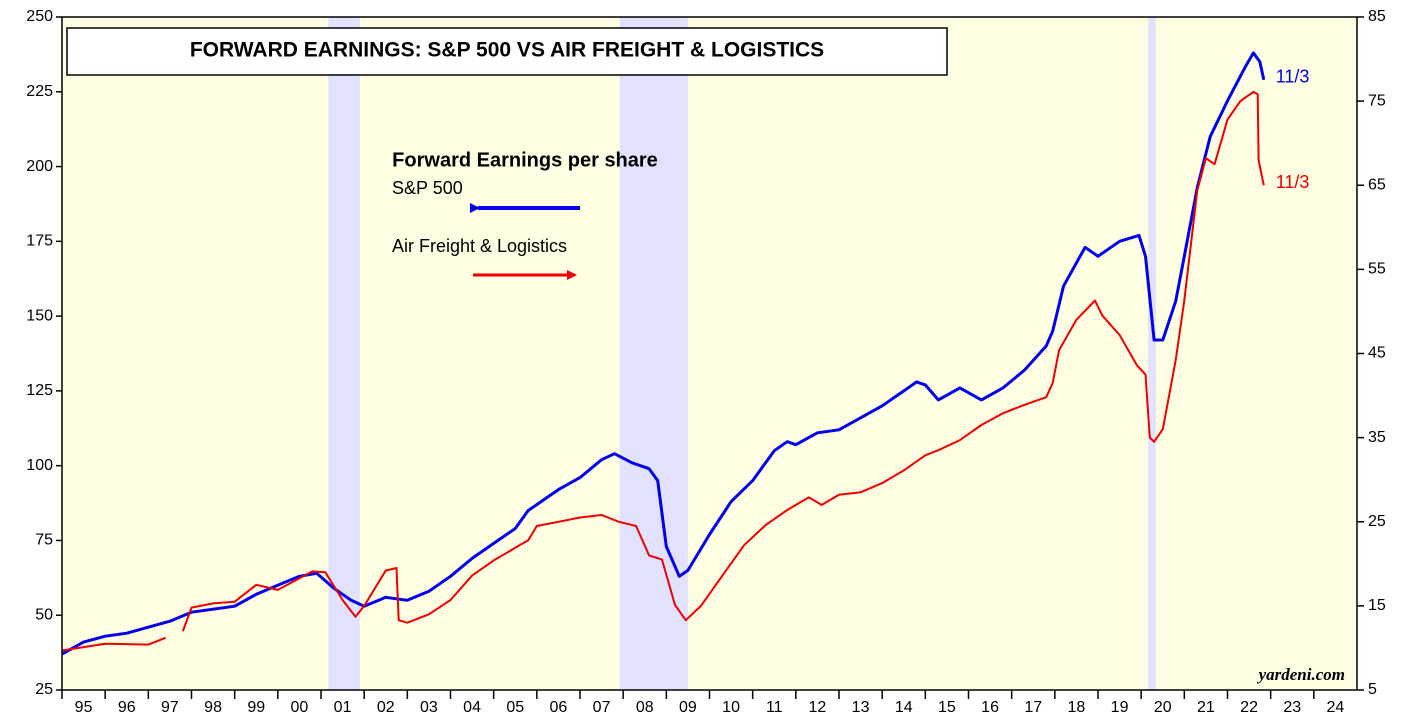  What do you see at coordinates (1077, 707) in the screenshot?
I see `x-tick-label: 18` at bounding box center [1077, 707].